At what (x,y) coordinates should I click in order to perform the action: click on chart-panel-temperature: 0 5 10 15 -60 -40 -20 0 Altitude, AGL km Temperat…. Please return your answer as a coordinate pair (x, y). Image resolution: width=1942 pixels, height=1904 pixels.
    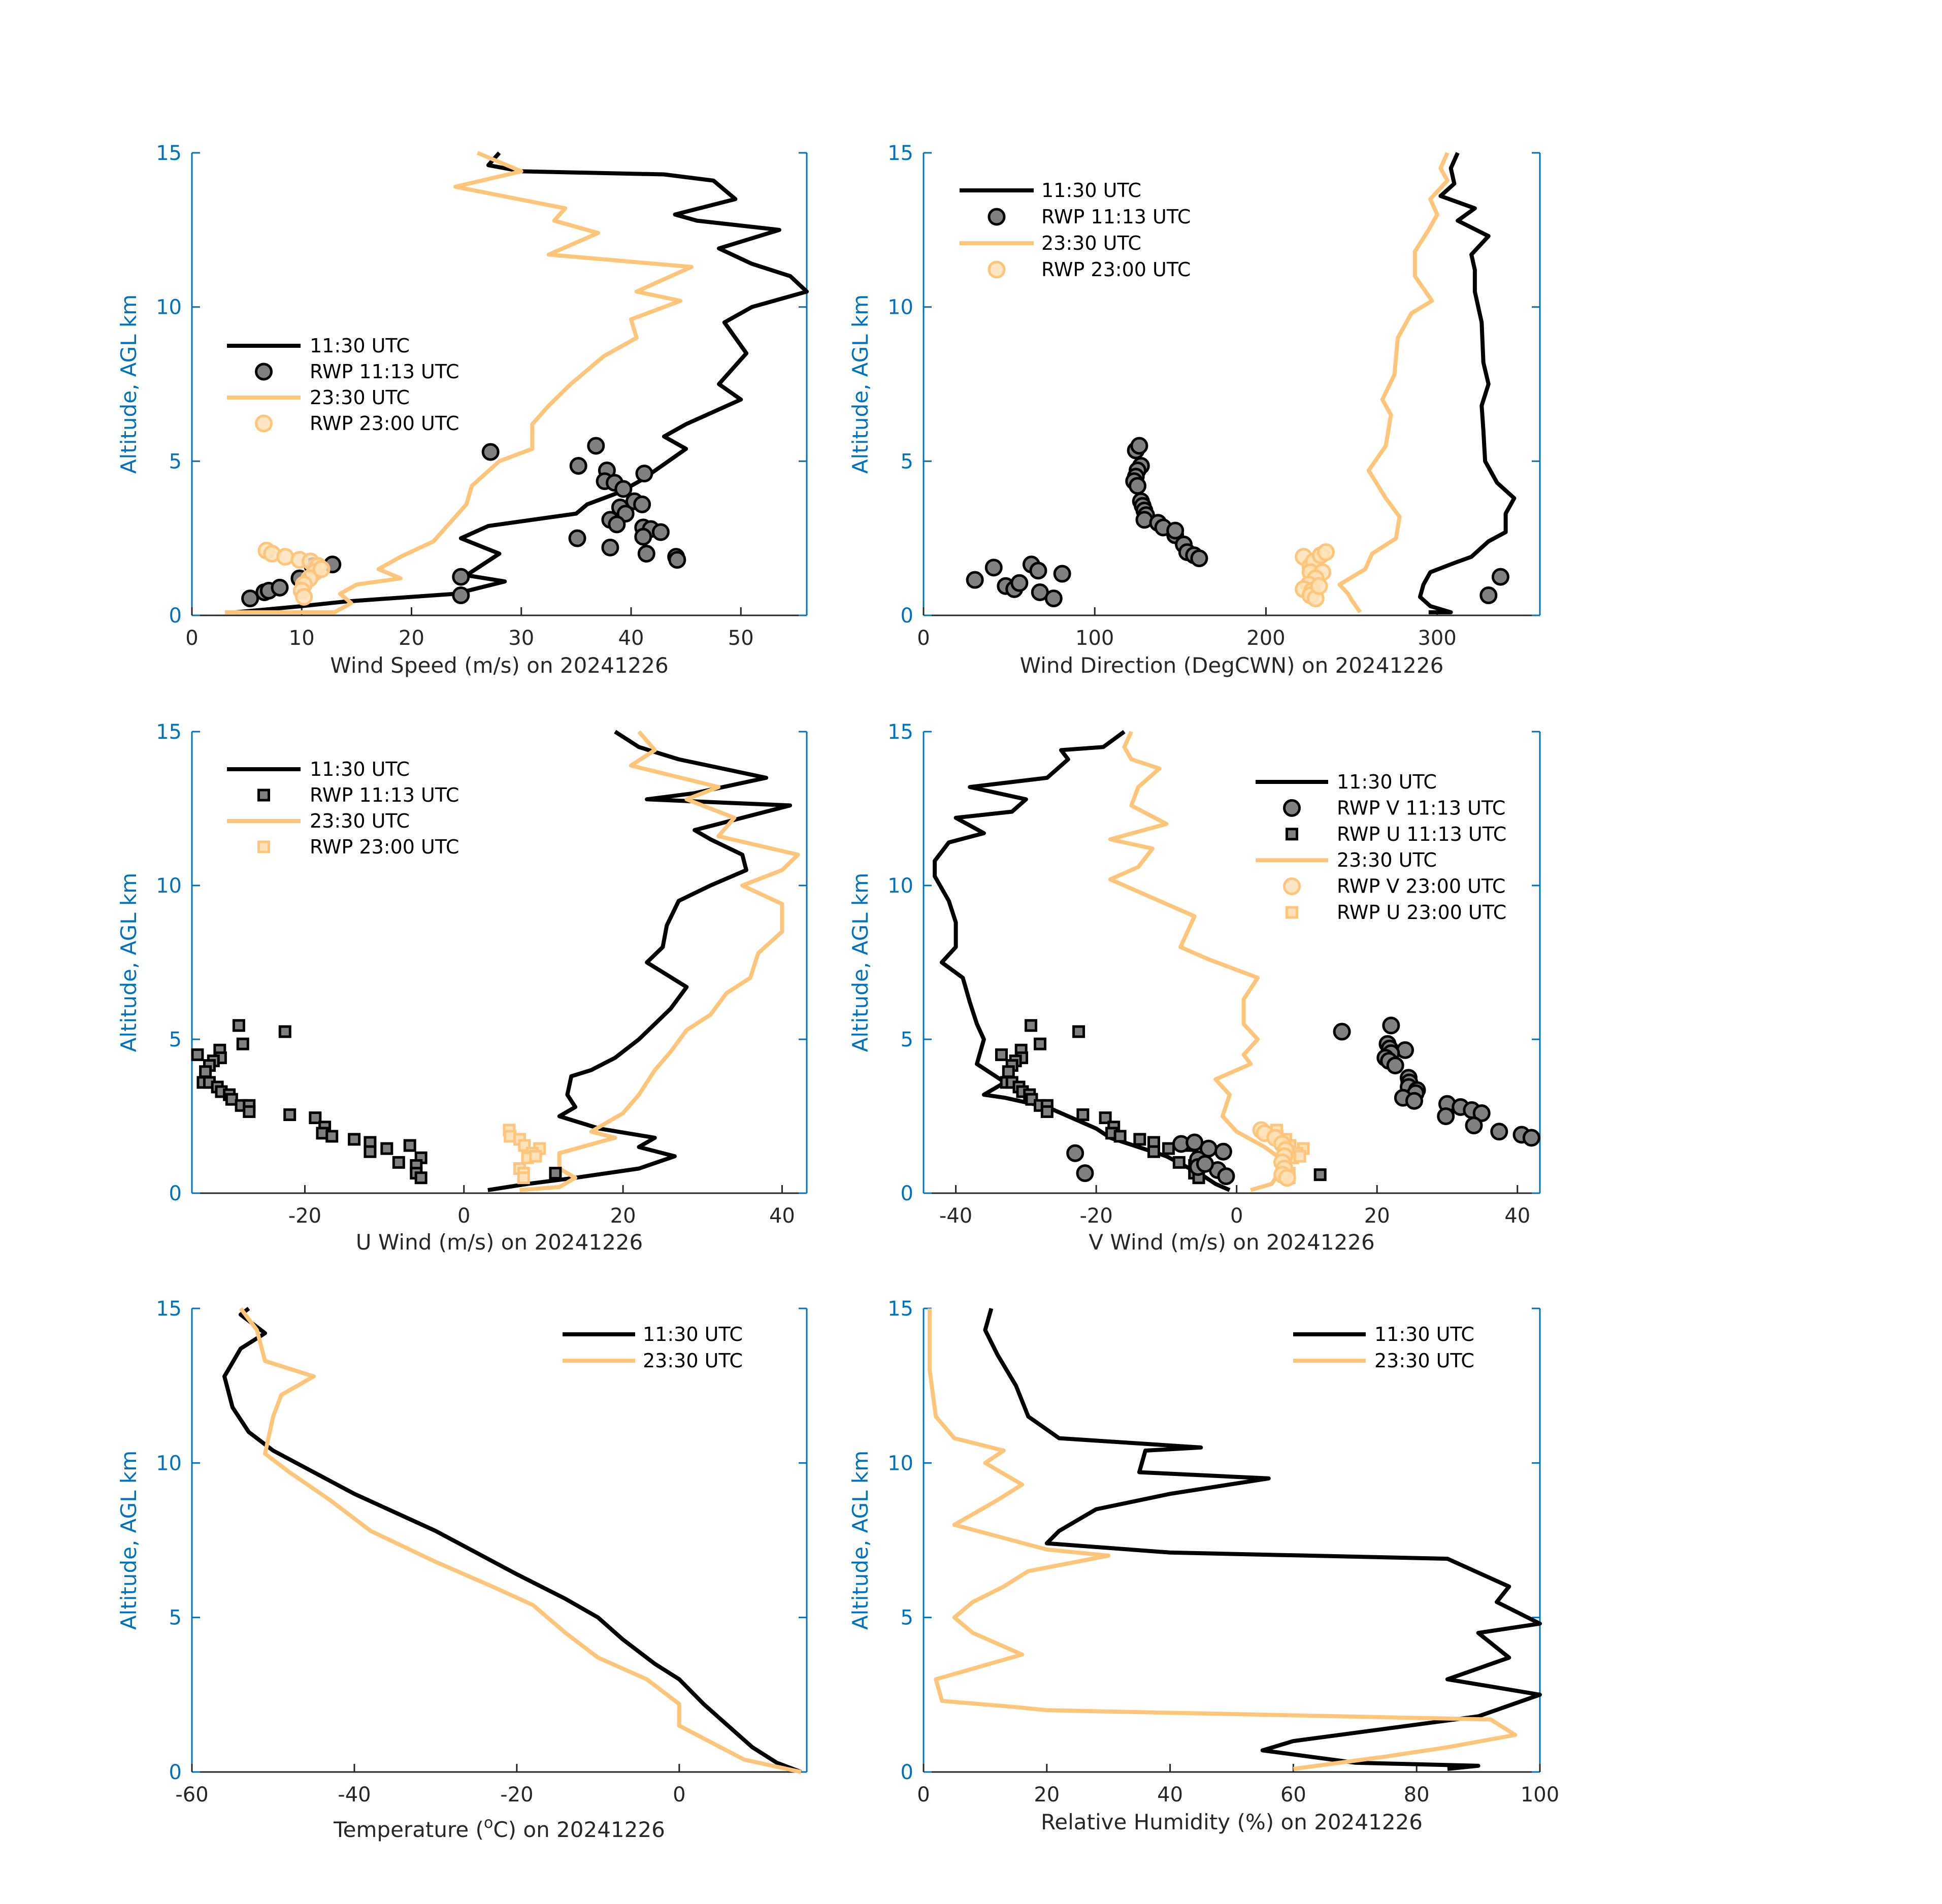
    Looking at the image, I should click on (462, 1570).